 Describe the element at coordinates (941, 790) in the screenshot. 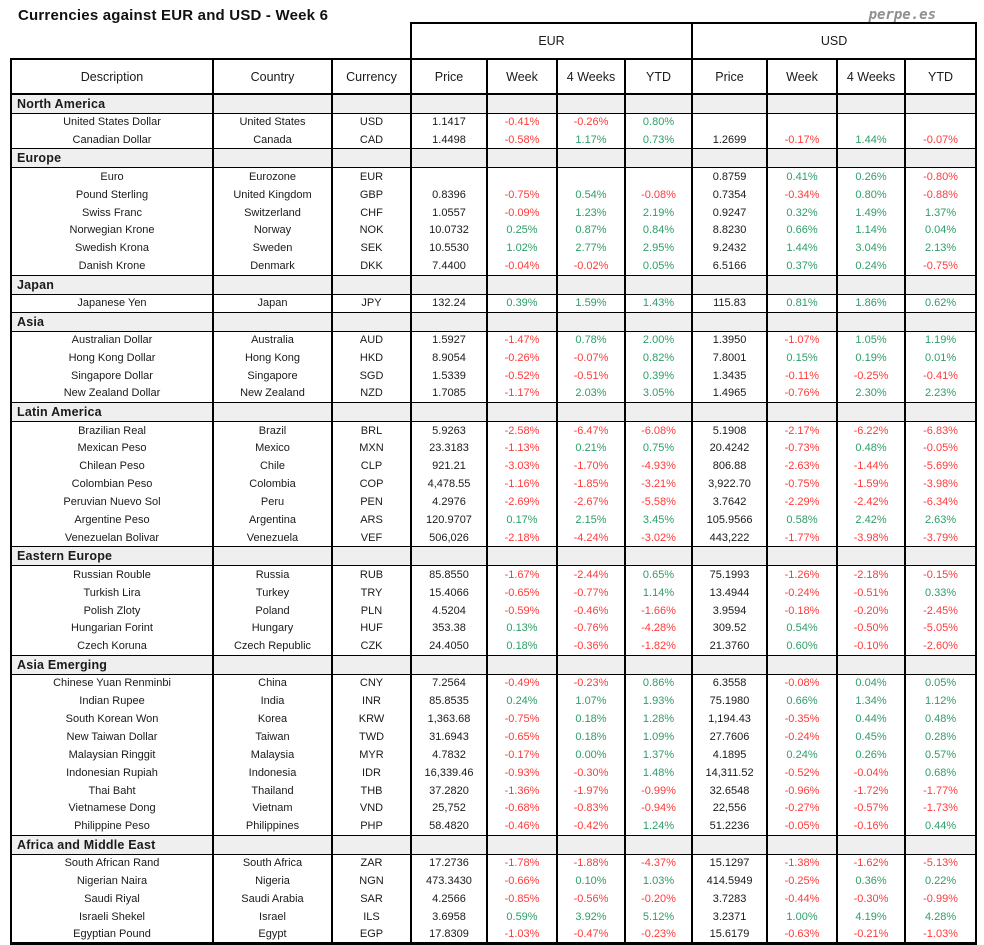

I see `usd-ytd-cell: -1.77%` at that location.